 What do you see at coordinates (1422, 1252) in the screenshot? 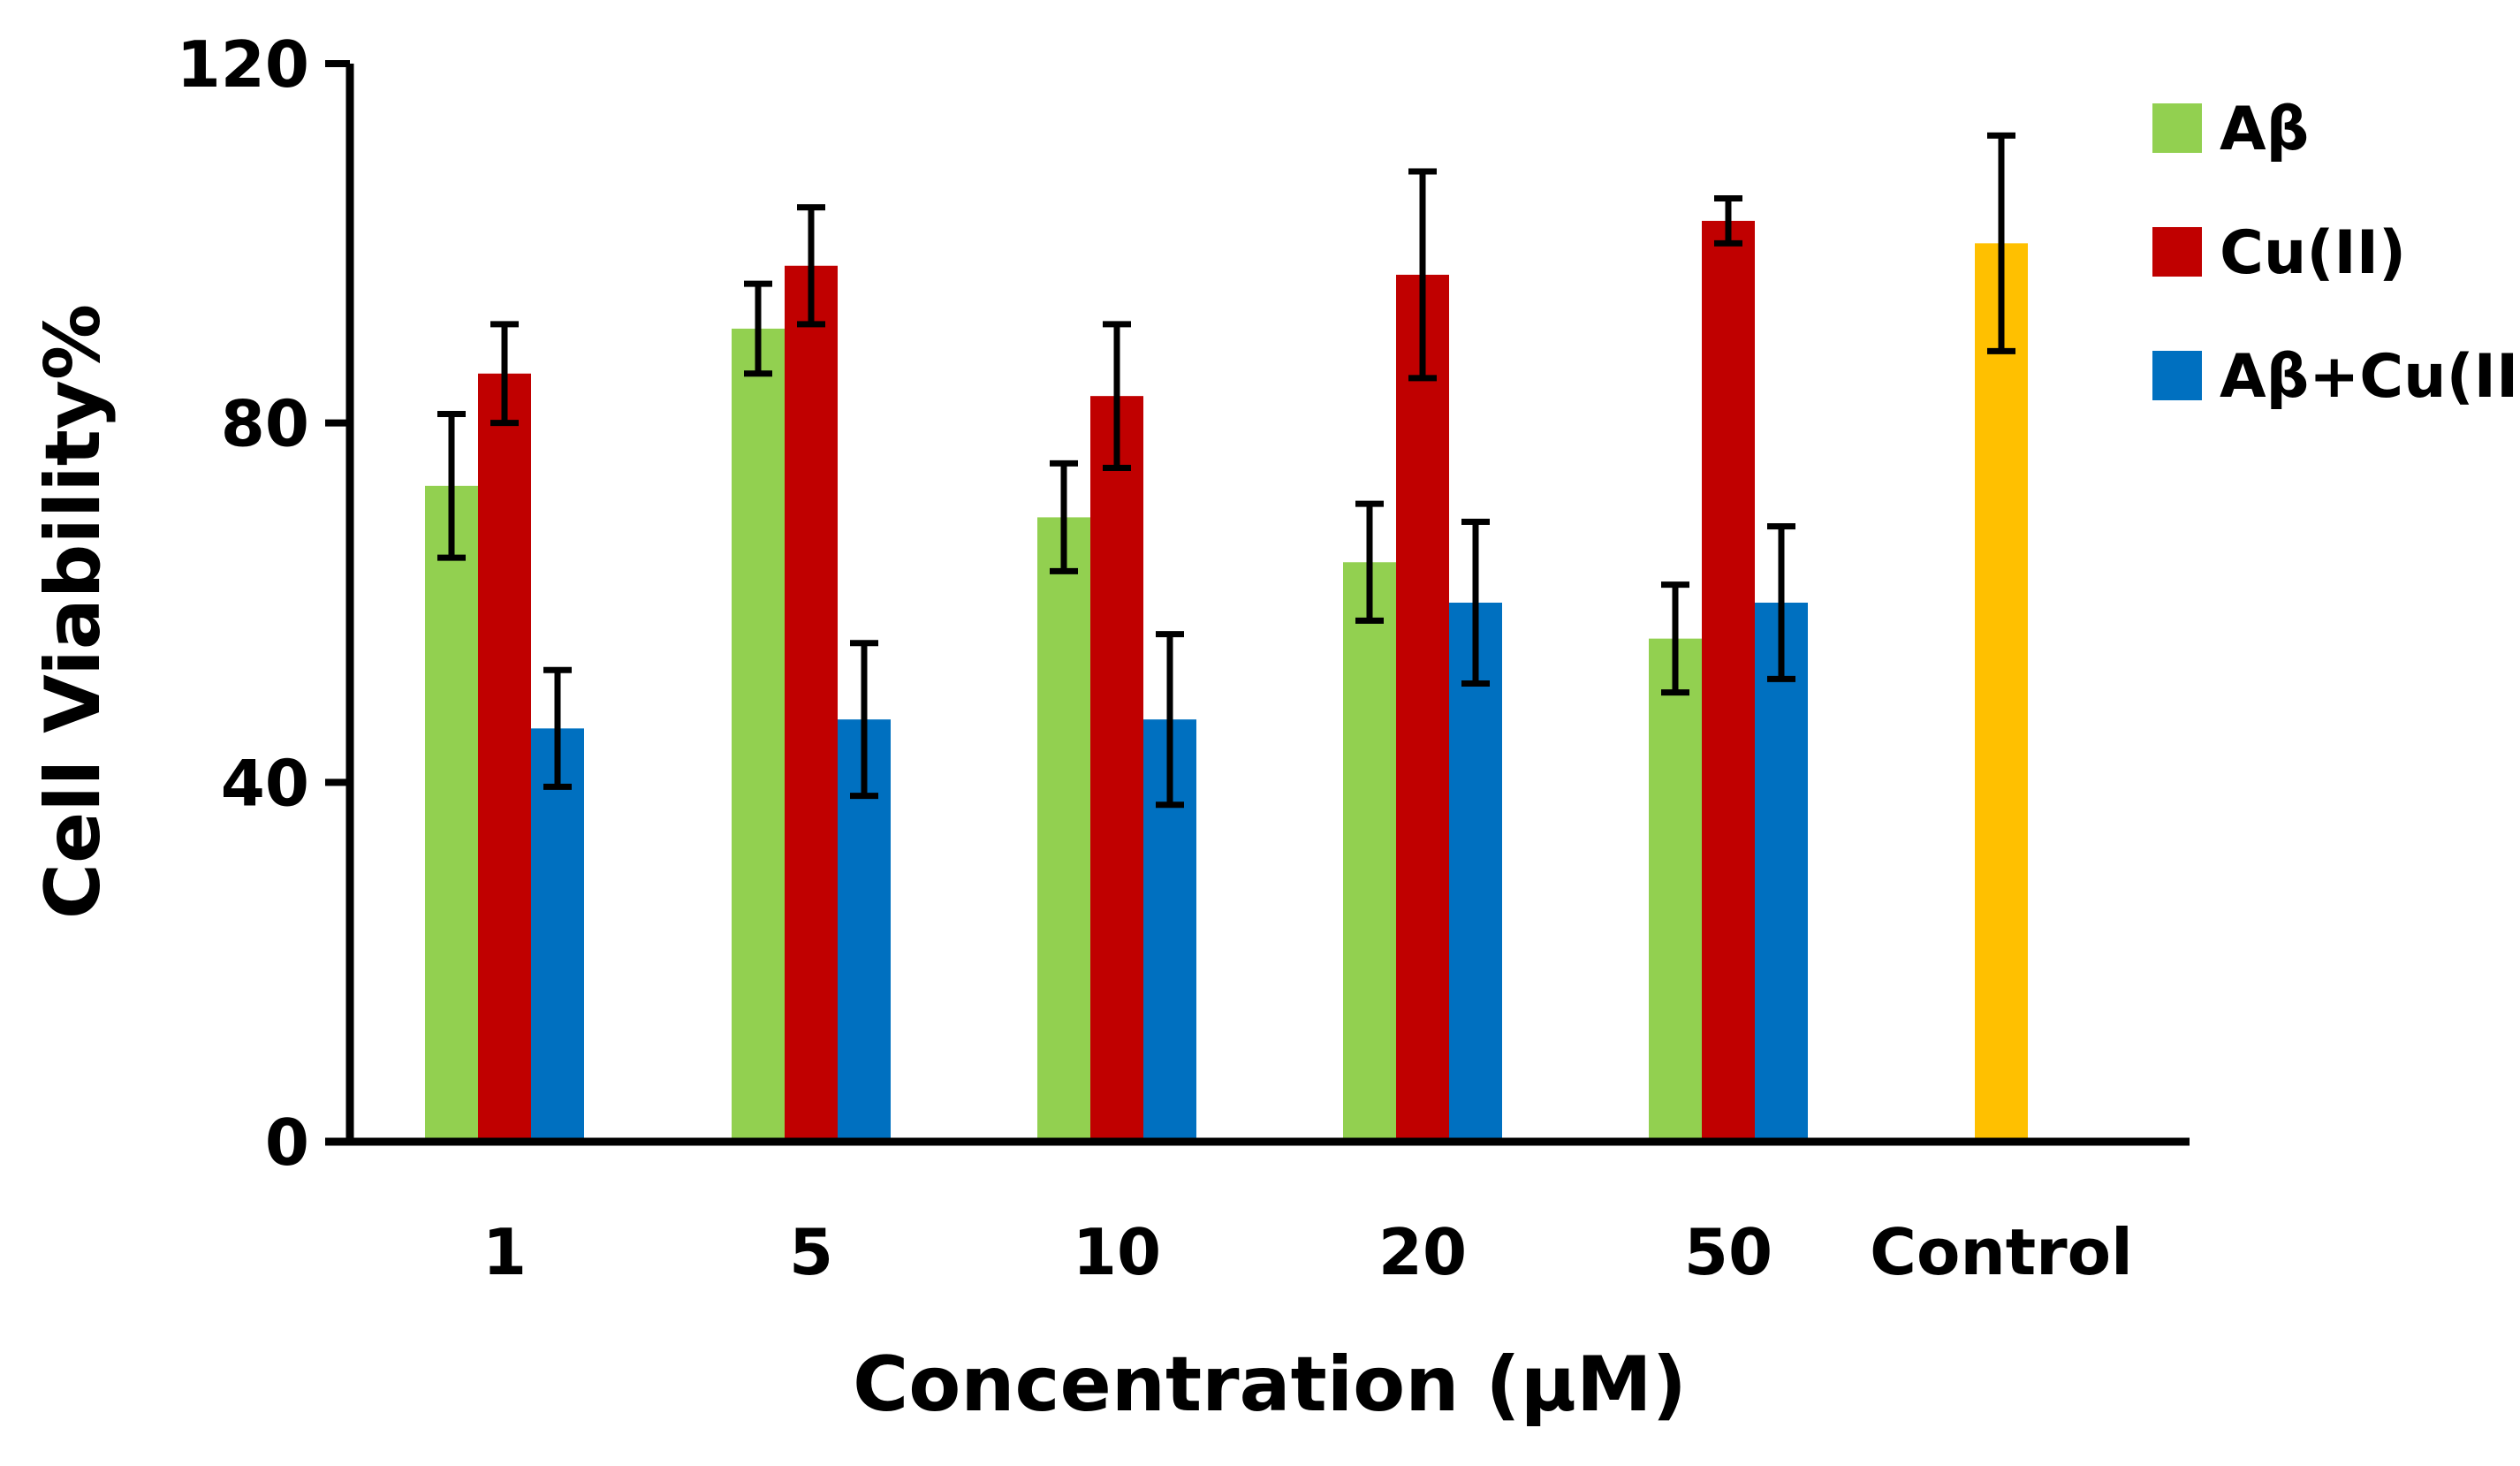
I see `x-tick-label: 20` at bounding box center [1422, 1252].